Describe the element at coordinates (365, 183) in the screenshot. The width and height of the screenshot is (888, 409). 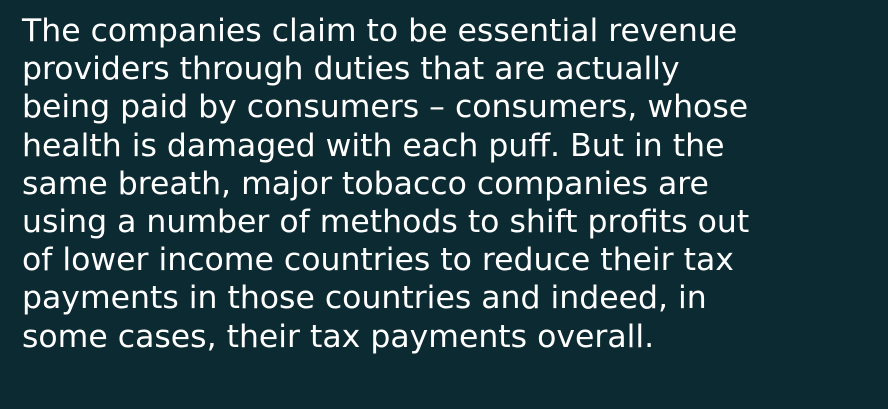
I see `text-line: same breath, major tobacco companies are` at that location.